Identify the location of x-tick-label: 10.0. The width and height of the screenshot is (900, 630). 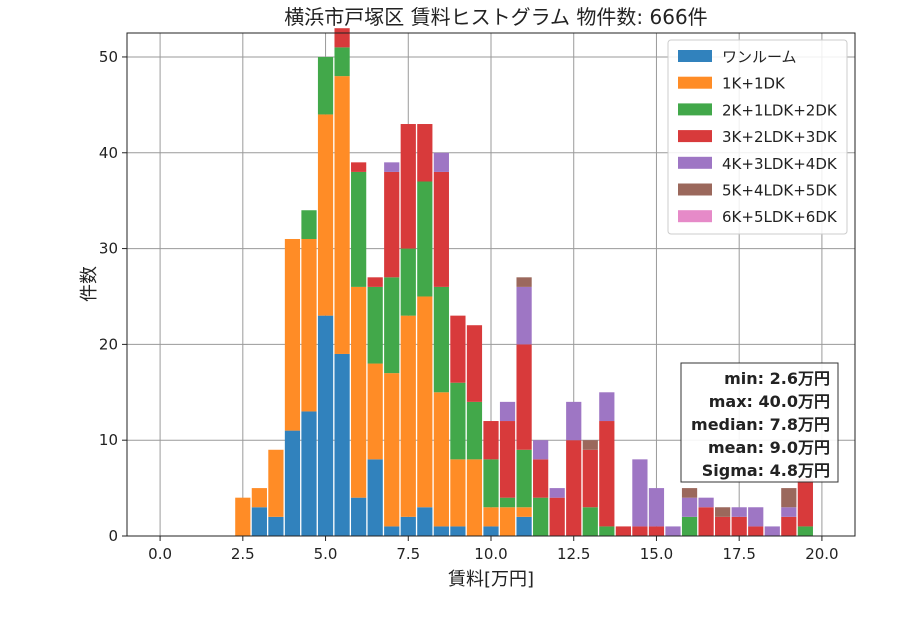
(490, 554).